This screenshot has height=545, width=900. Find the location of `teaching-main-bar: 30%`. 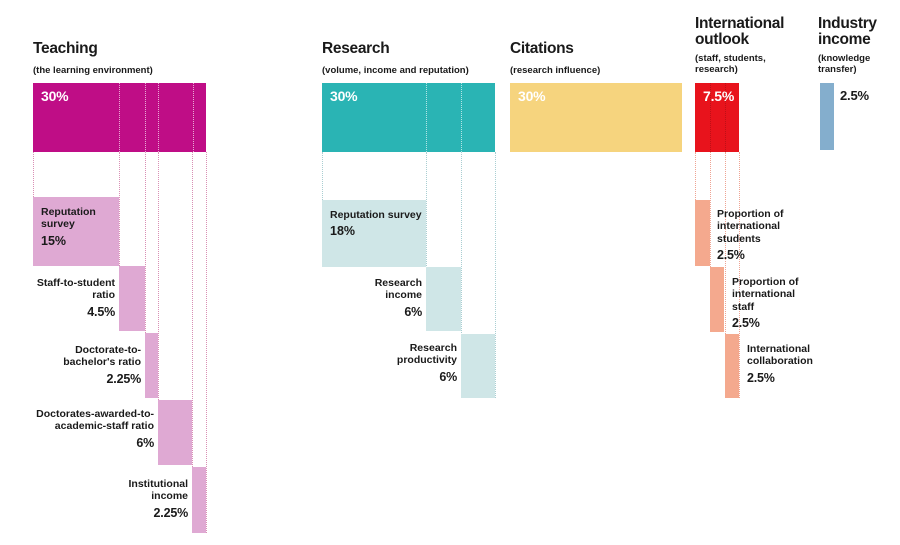

teaching-main-bar: 30% is located at coordinates (119, 117).